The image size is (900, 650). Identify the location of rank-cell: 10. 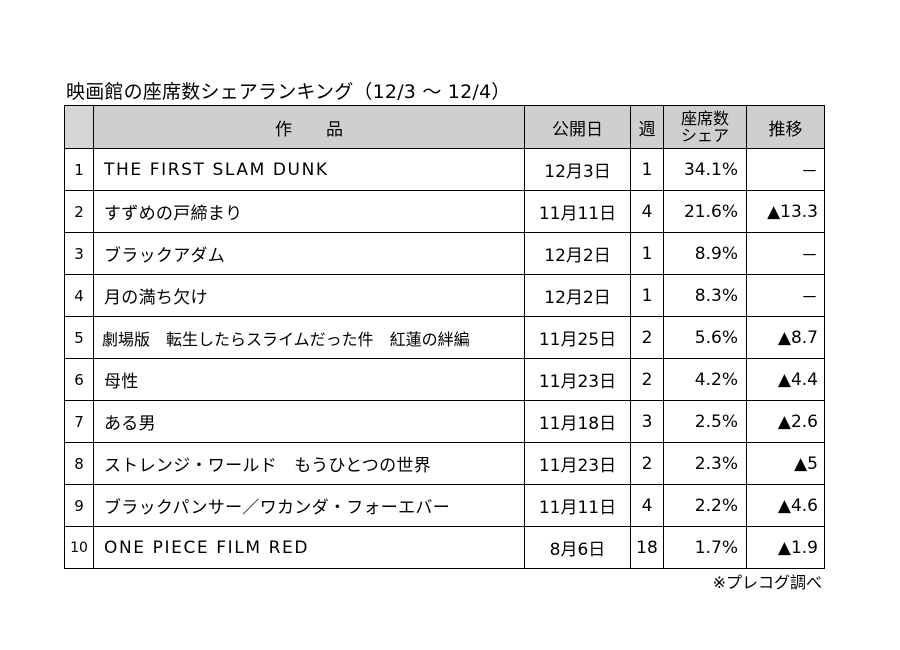
(79, 547).